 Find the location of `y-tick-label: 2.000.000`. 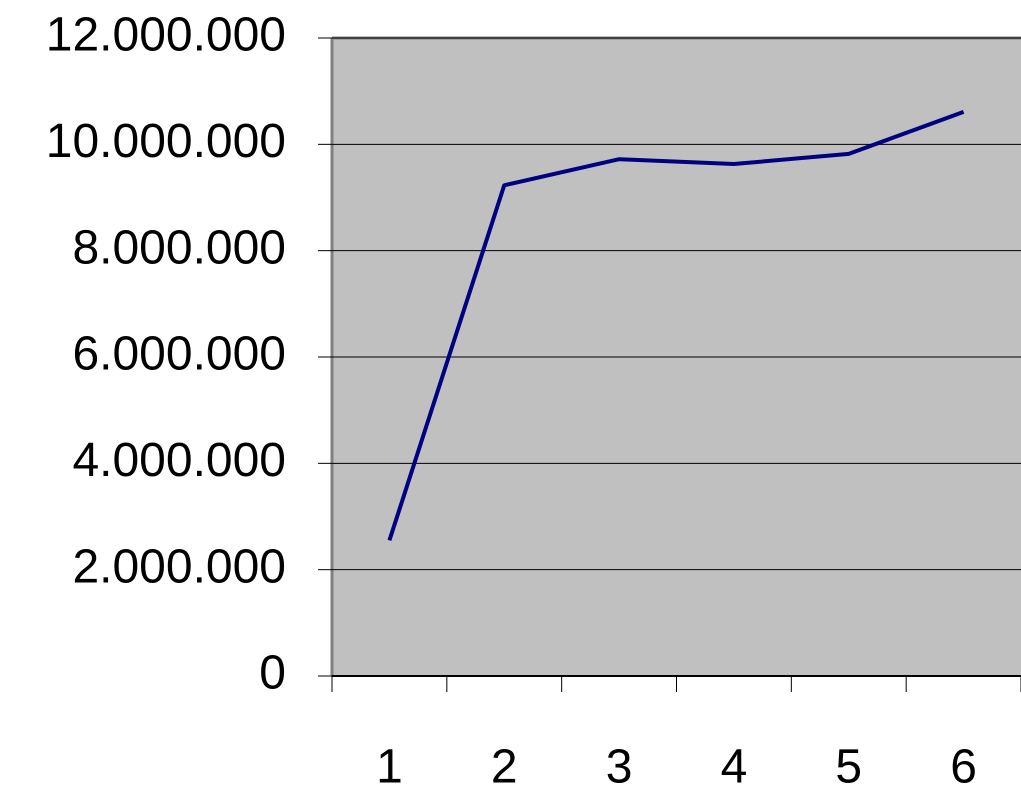

y-tick-label: 2.000.000 is located at coordinates (179, 566).